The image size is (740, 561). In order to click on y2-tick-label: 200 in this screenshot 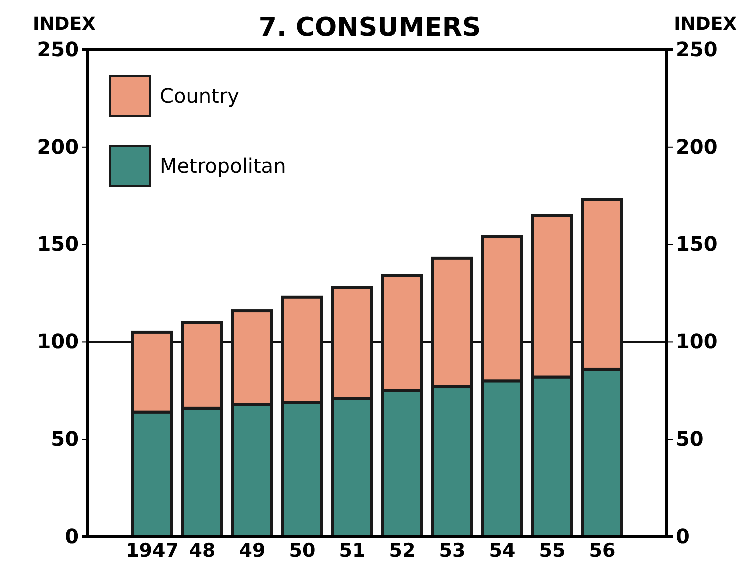, I will do `click(697, 146)`.